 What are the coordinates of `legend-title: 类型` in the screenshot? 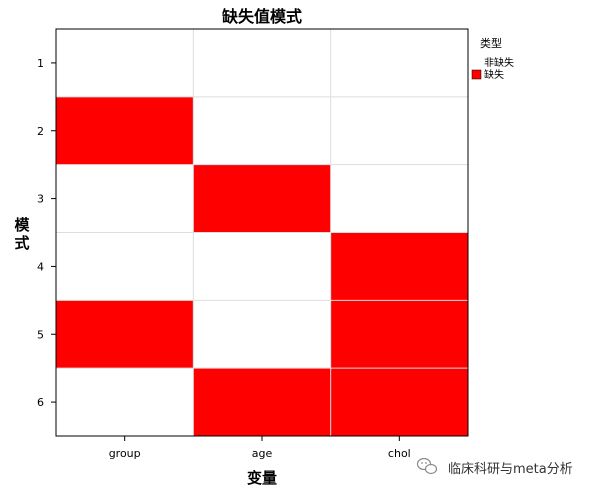 It's located at (491, 43).